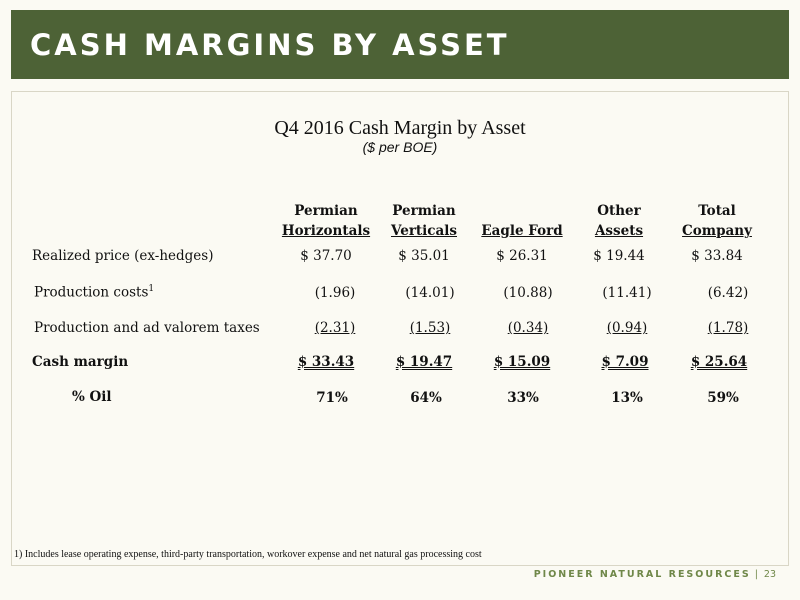 Image resolution: width=800 pixels, height=600 pixels. What do you see at coordinates (619, 221) in the screenshot?
I see `column-header-other-assets: Other Assets` at bounding box center [619, 221].